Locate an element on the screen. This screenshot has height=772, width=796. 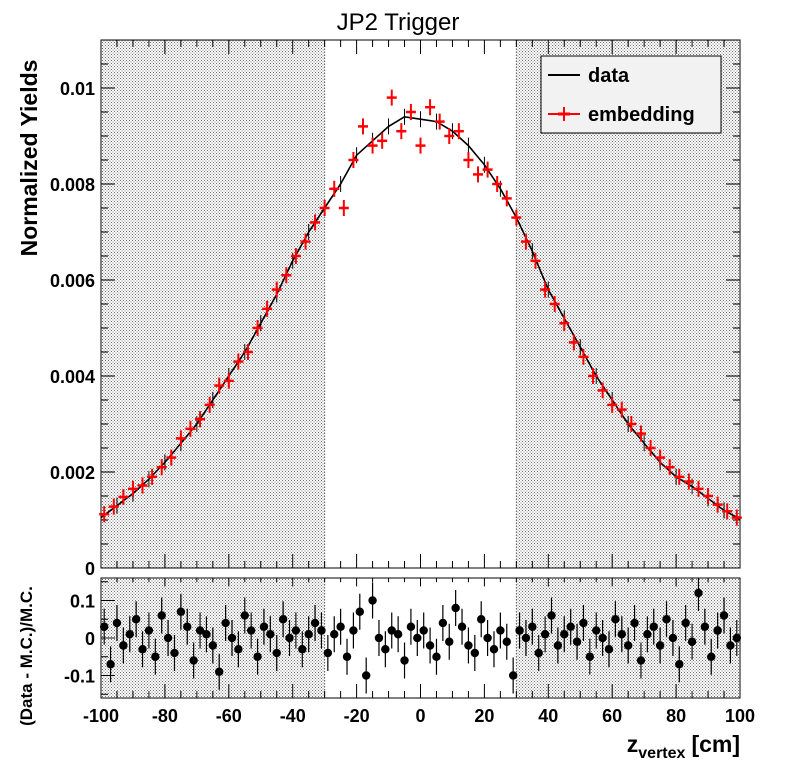
x-tick-label: 80 is located at coordinates (676, 716).